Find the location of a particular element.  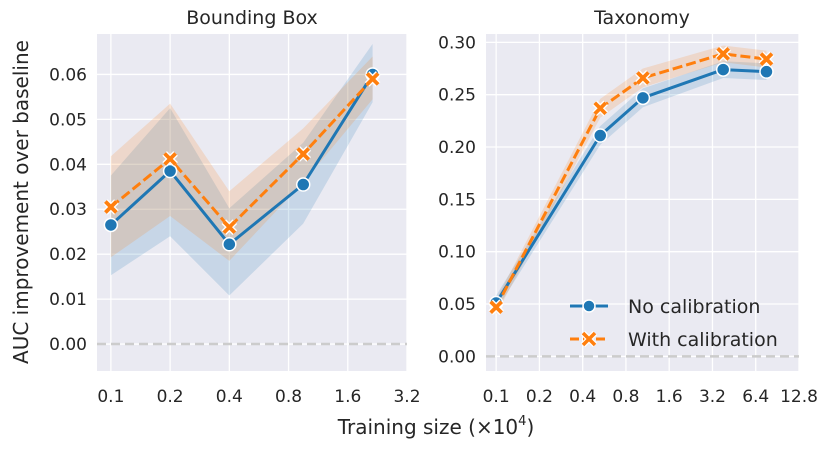

y-tick-label: 0.04 is located at coordinates (68, 165).